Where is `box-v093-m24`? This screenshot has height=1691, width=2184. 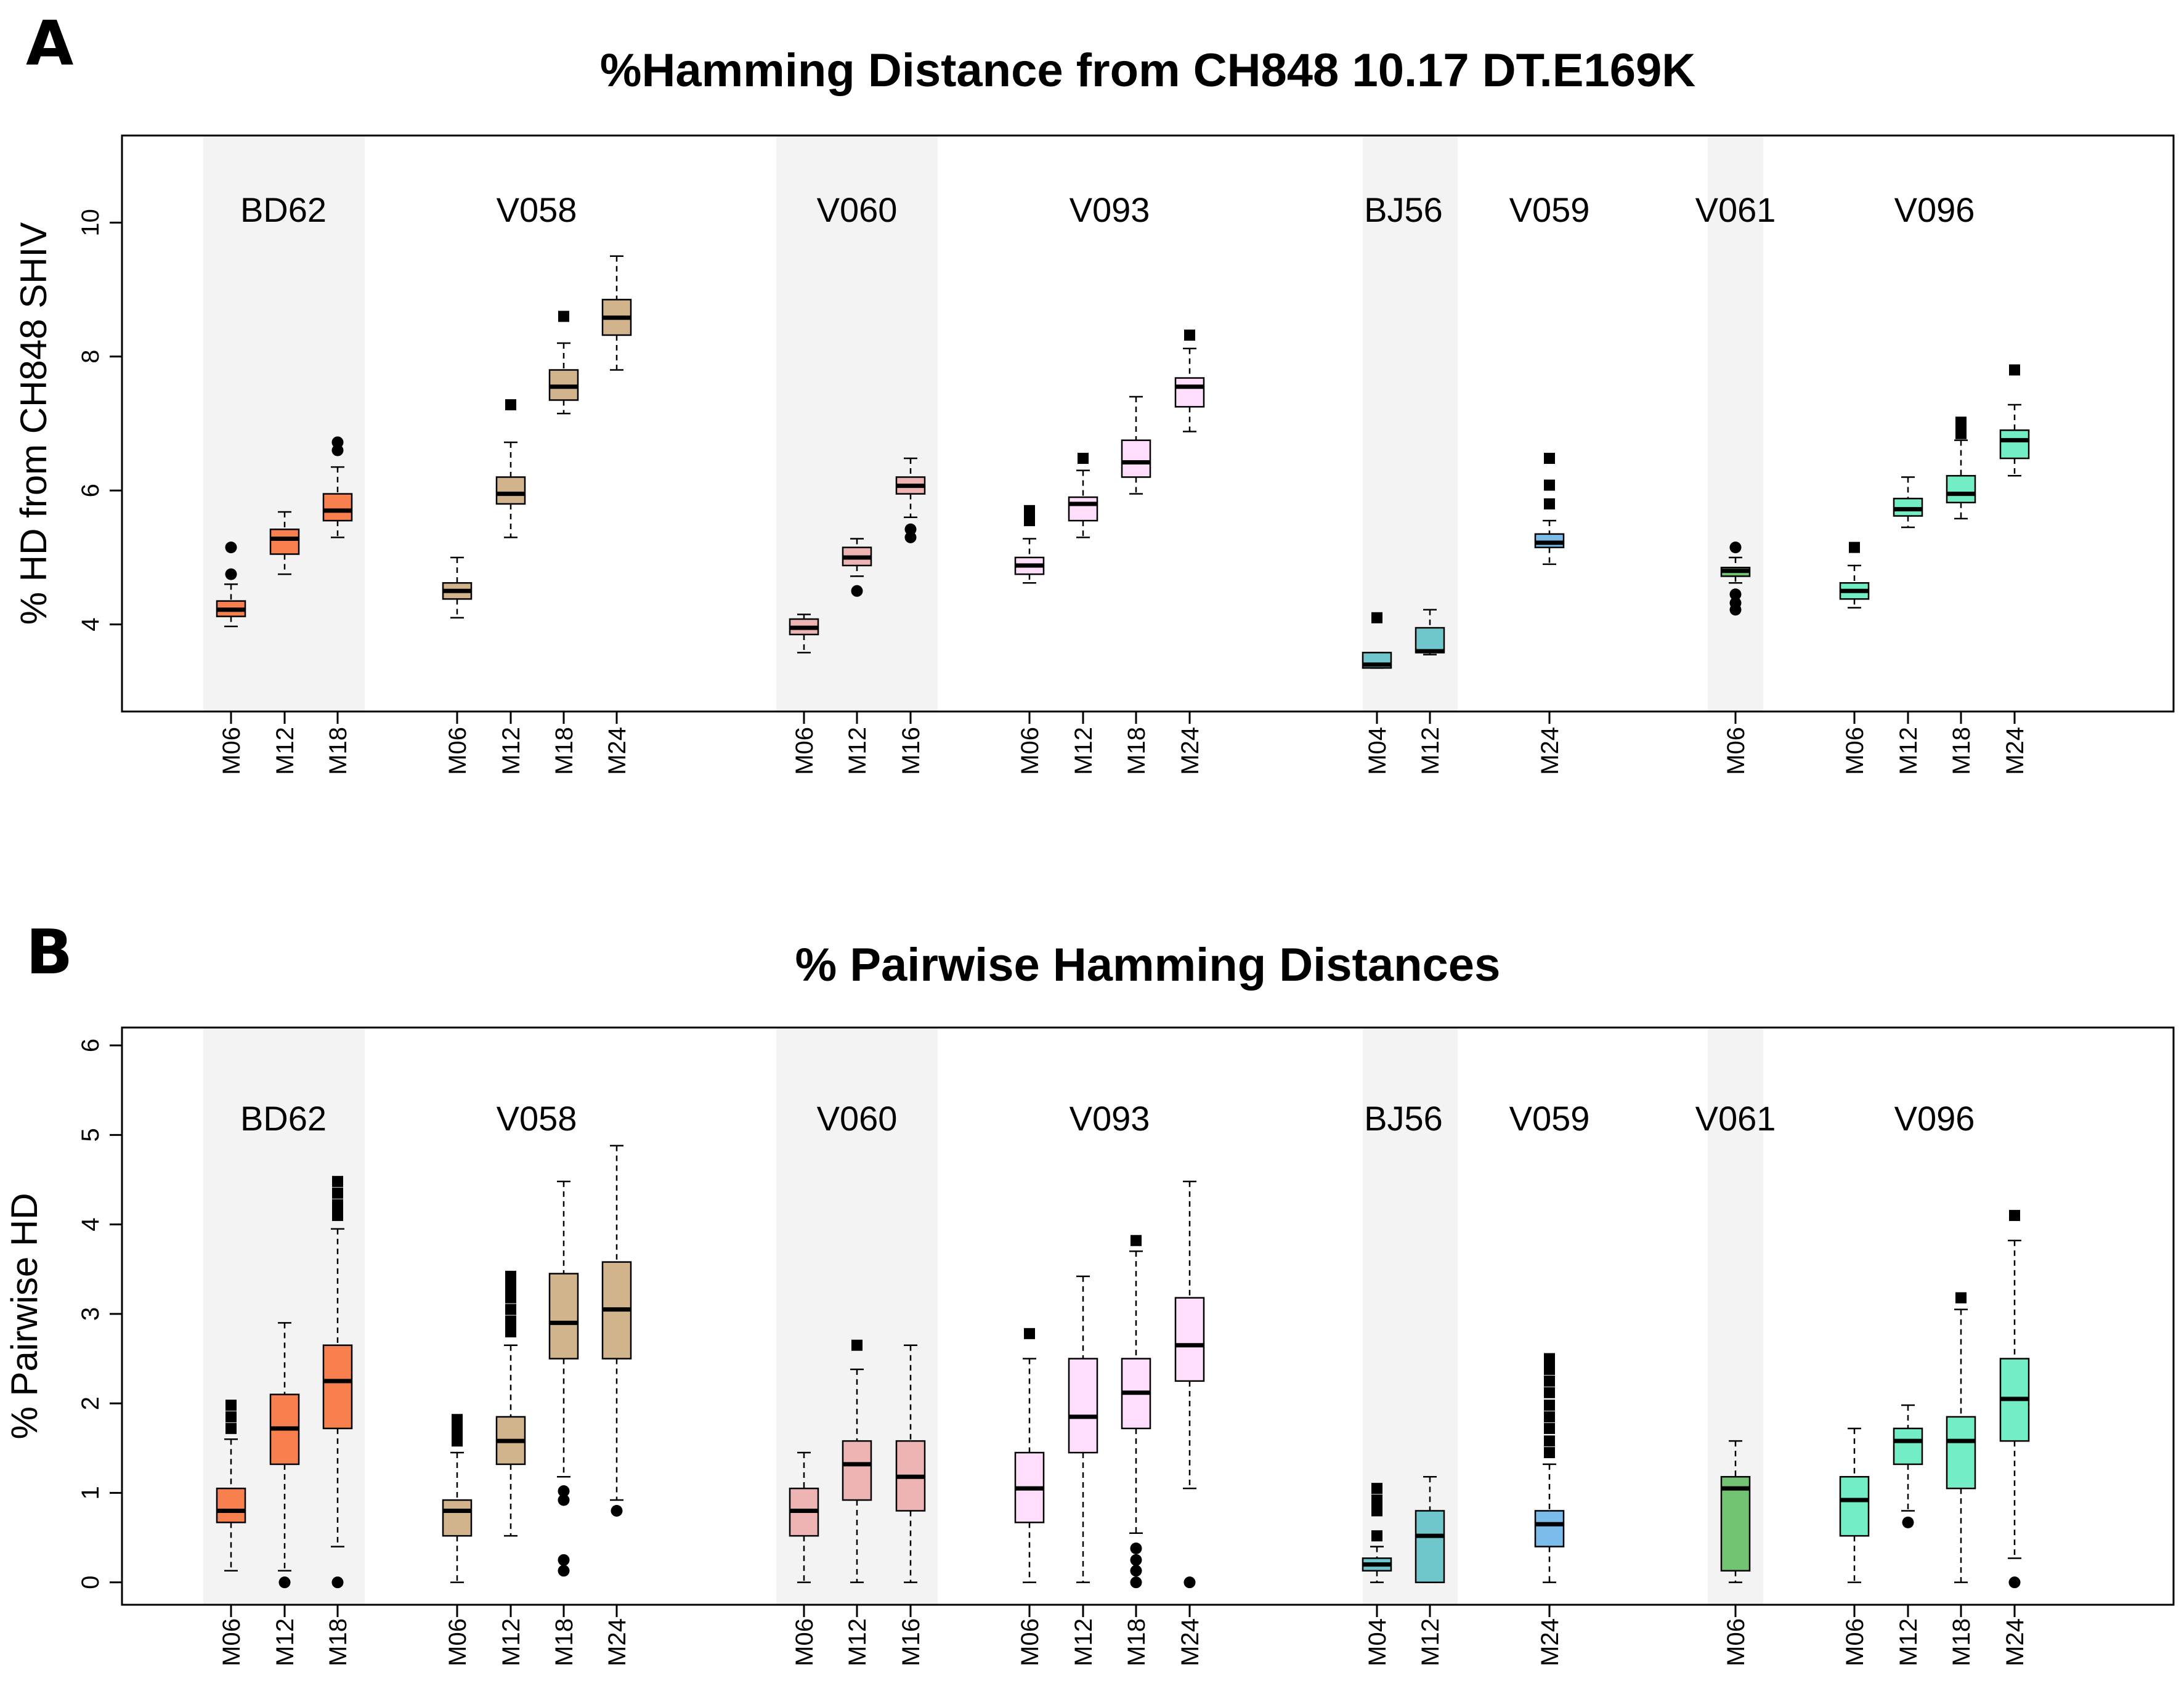 box-v093-m24 is located at coordinates (1189, 380).